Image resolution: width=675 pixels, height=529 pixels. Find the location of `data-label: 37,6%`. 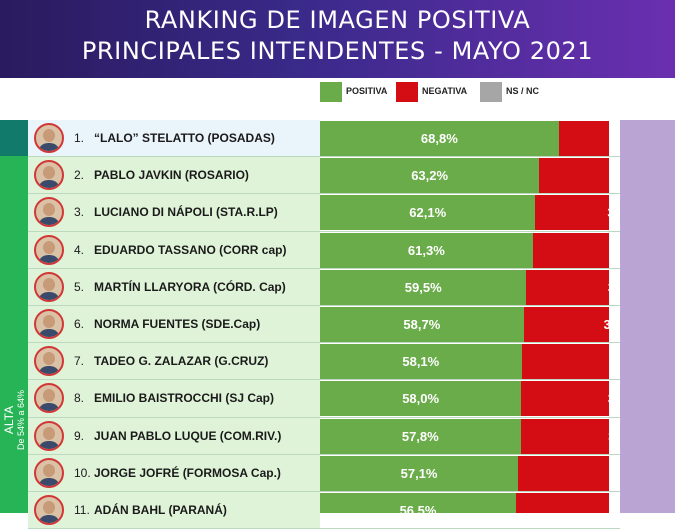

data-label: 37,6% is located at coordinates (608, 398).